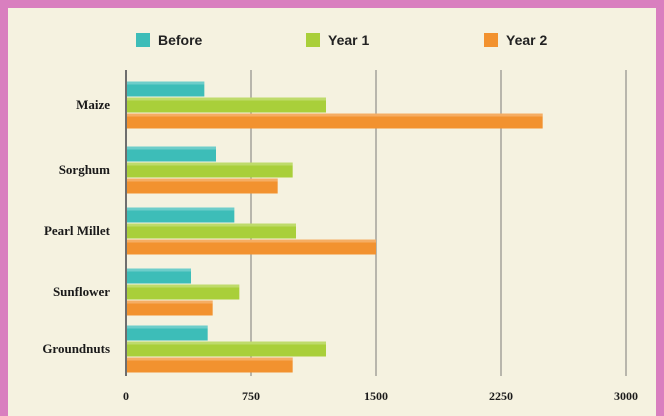 The height and width of the screenshot is (416, 664). What do you see at coordinates (93, 104) in the screenshot?
I see `category-label: Maize` at bounding box center [93, 104].